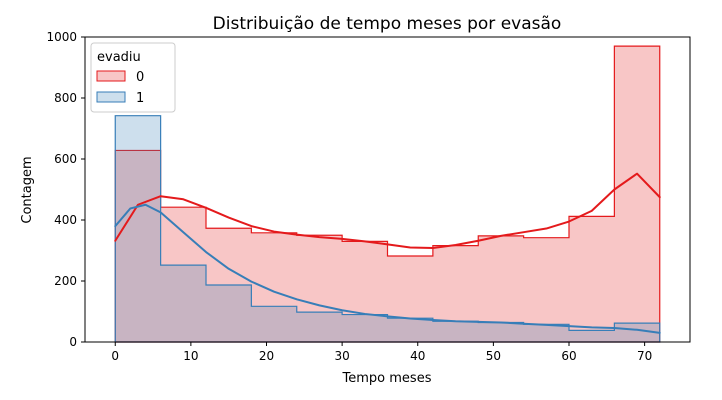 The image size is (722, 400). I want to click on x-tick-label: 70, so click(644, 356).